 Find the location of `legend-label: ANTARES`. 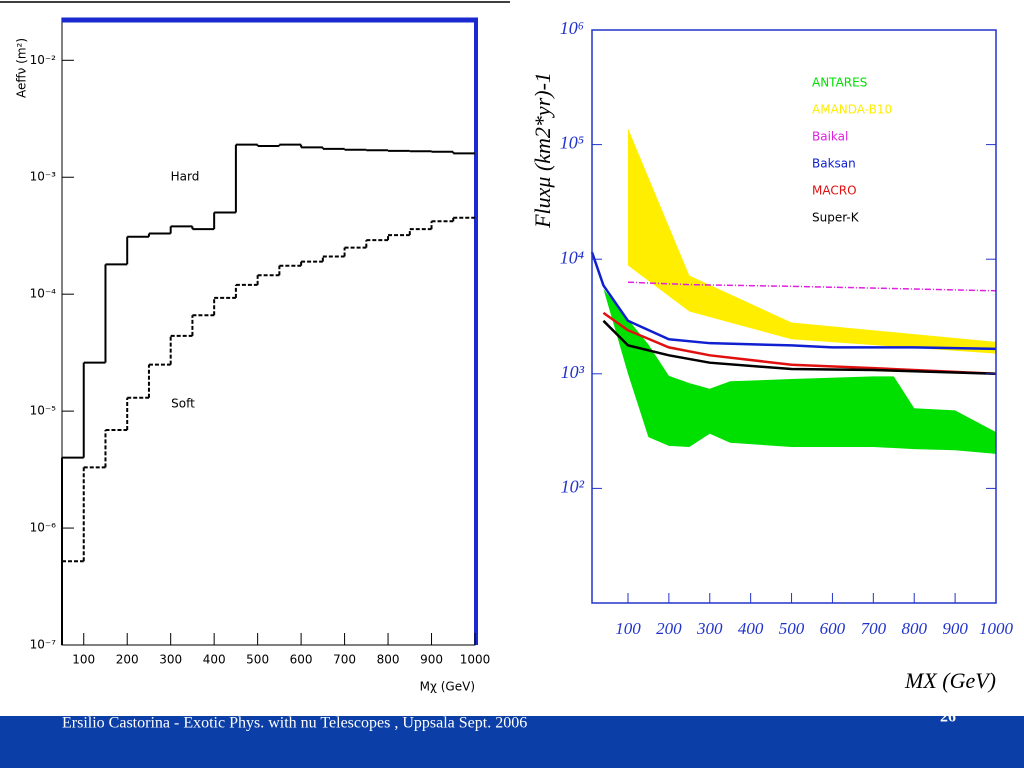

legend-label: ANTARES is located at coordinates (839, 83).